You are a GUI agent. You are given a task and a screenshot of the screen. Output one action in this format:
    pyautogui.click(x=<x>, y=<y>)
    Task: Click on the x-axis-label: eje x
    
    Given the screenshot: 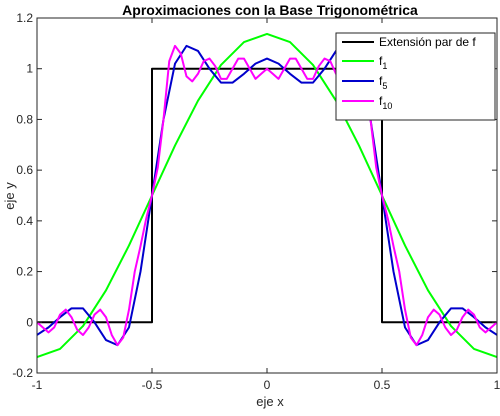 What is the action you would take?
    pyautogui.click(x=270, y=401)
    